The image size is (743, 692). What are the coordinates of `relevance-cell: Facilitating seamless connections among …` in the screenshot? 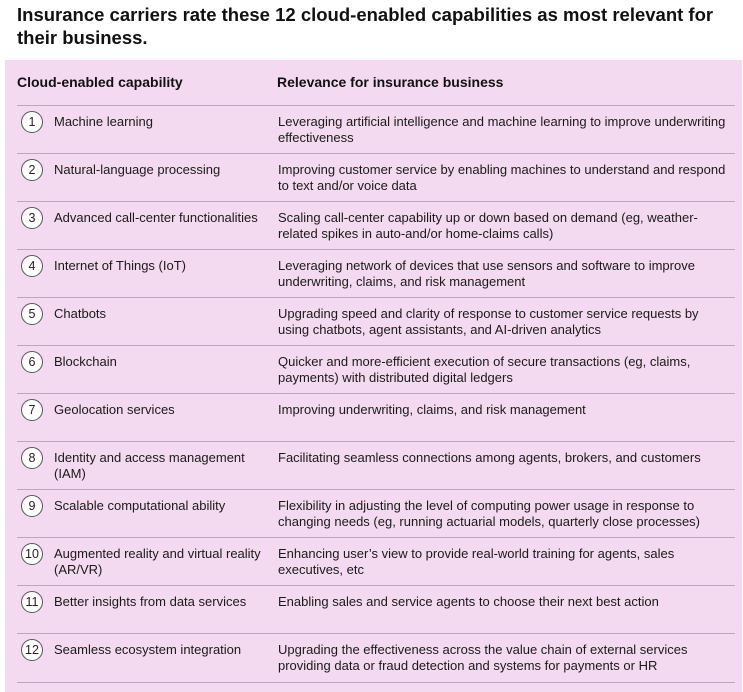 It's located at (489, 457).